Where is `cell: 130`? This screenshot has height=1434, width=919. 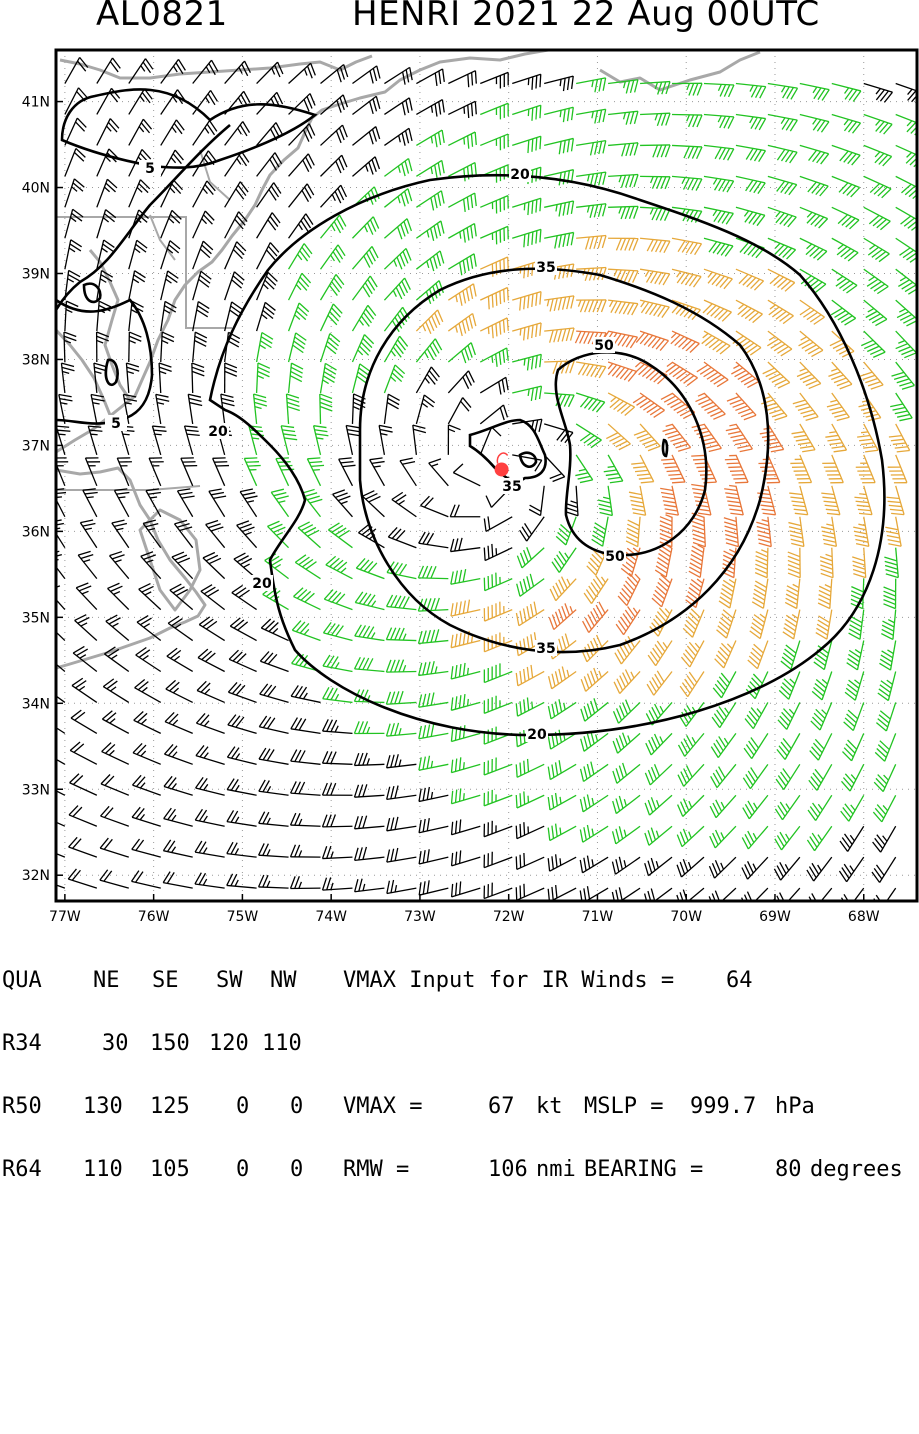
cell: 130 is located at coordinates (103, 1106).